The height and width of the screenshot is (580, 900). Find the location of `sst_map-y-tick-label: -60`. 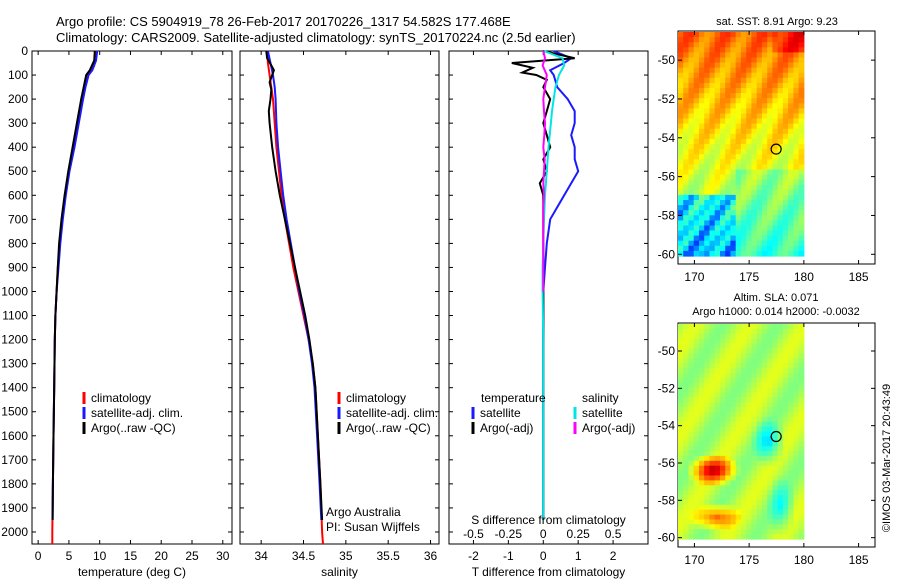

sst_map-y-tick-label: -60 is located at coordinates (667, 254).